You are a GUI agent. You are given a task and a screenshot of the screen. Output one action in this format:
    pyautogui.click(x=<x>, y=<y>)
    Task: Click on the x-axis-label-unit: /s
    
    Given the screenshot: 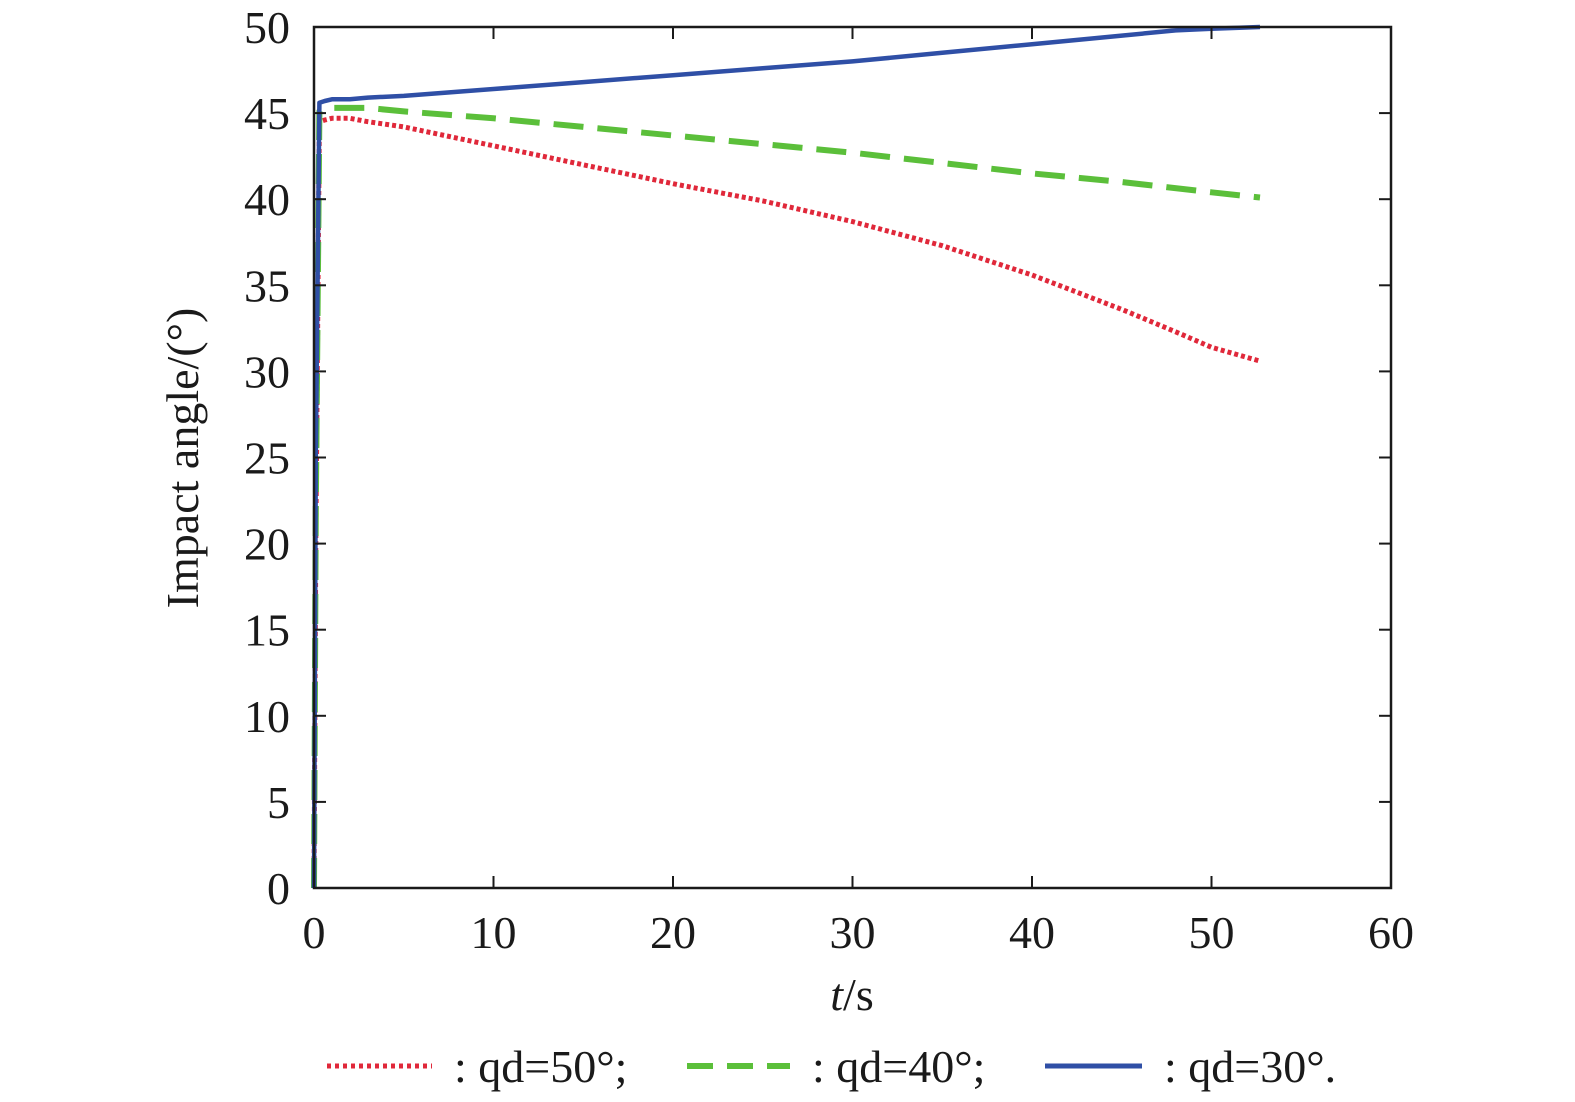 What is the action you would take?
    pyautogui.click(x=858, y=994)
    